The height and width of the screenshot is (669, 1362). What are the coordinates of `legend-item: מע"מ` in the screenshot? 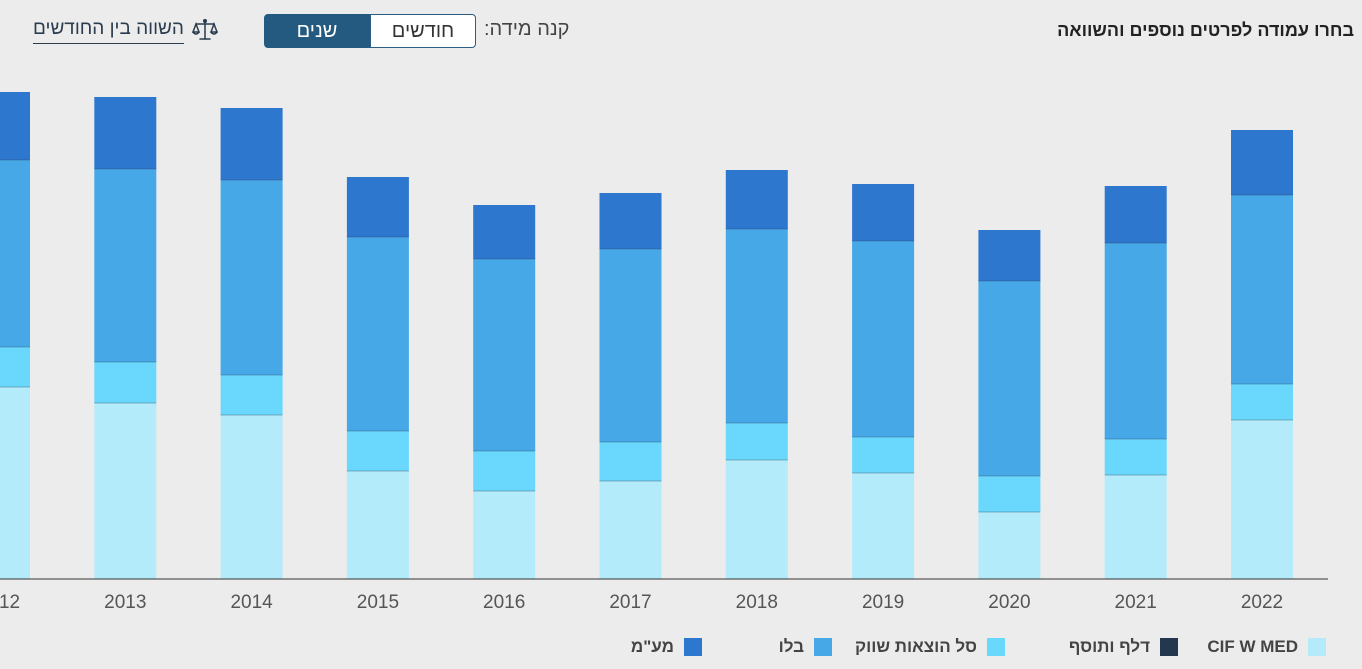 It's located at (666, 647).